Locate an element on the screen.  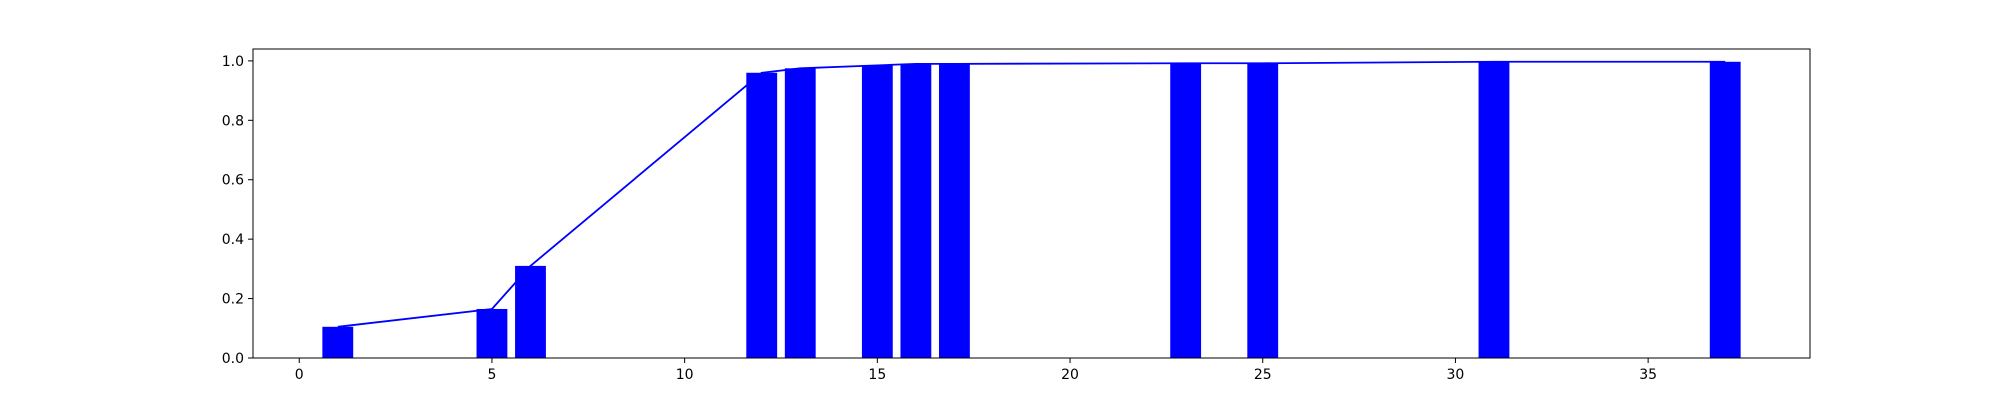
y-tick-label: 0.0 is located at coordinates (233, 359).